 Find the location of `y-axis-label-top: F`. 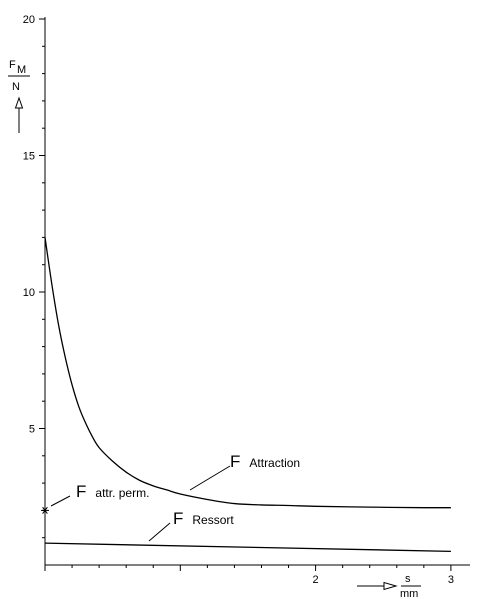

y-axis-label-top: F is located at coordinates (12, 65).